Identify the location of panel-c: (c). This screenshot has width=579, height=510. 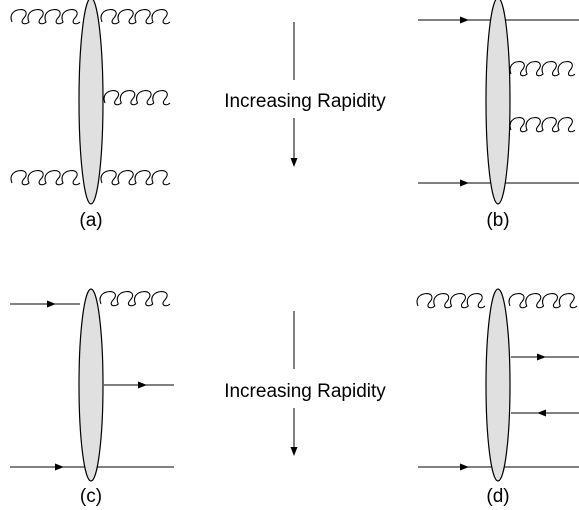
(92, 397).